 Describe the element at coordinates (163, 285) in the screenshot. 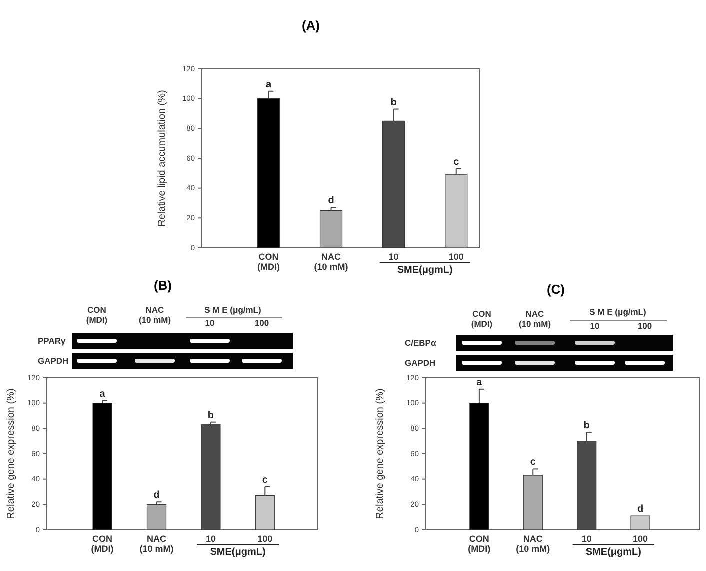

I see `chart-title: (B)` at that location.